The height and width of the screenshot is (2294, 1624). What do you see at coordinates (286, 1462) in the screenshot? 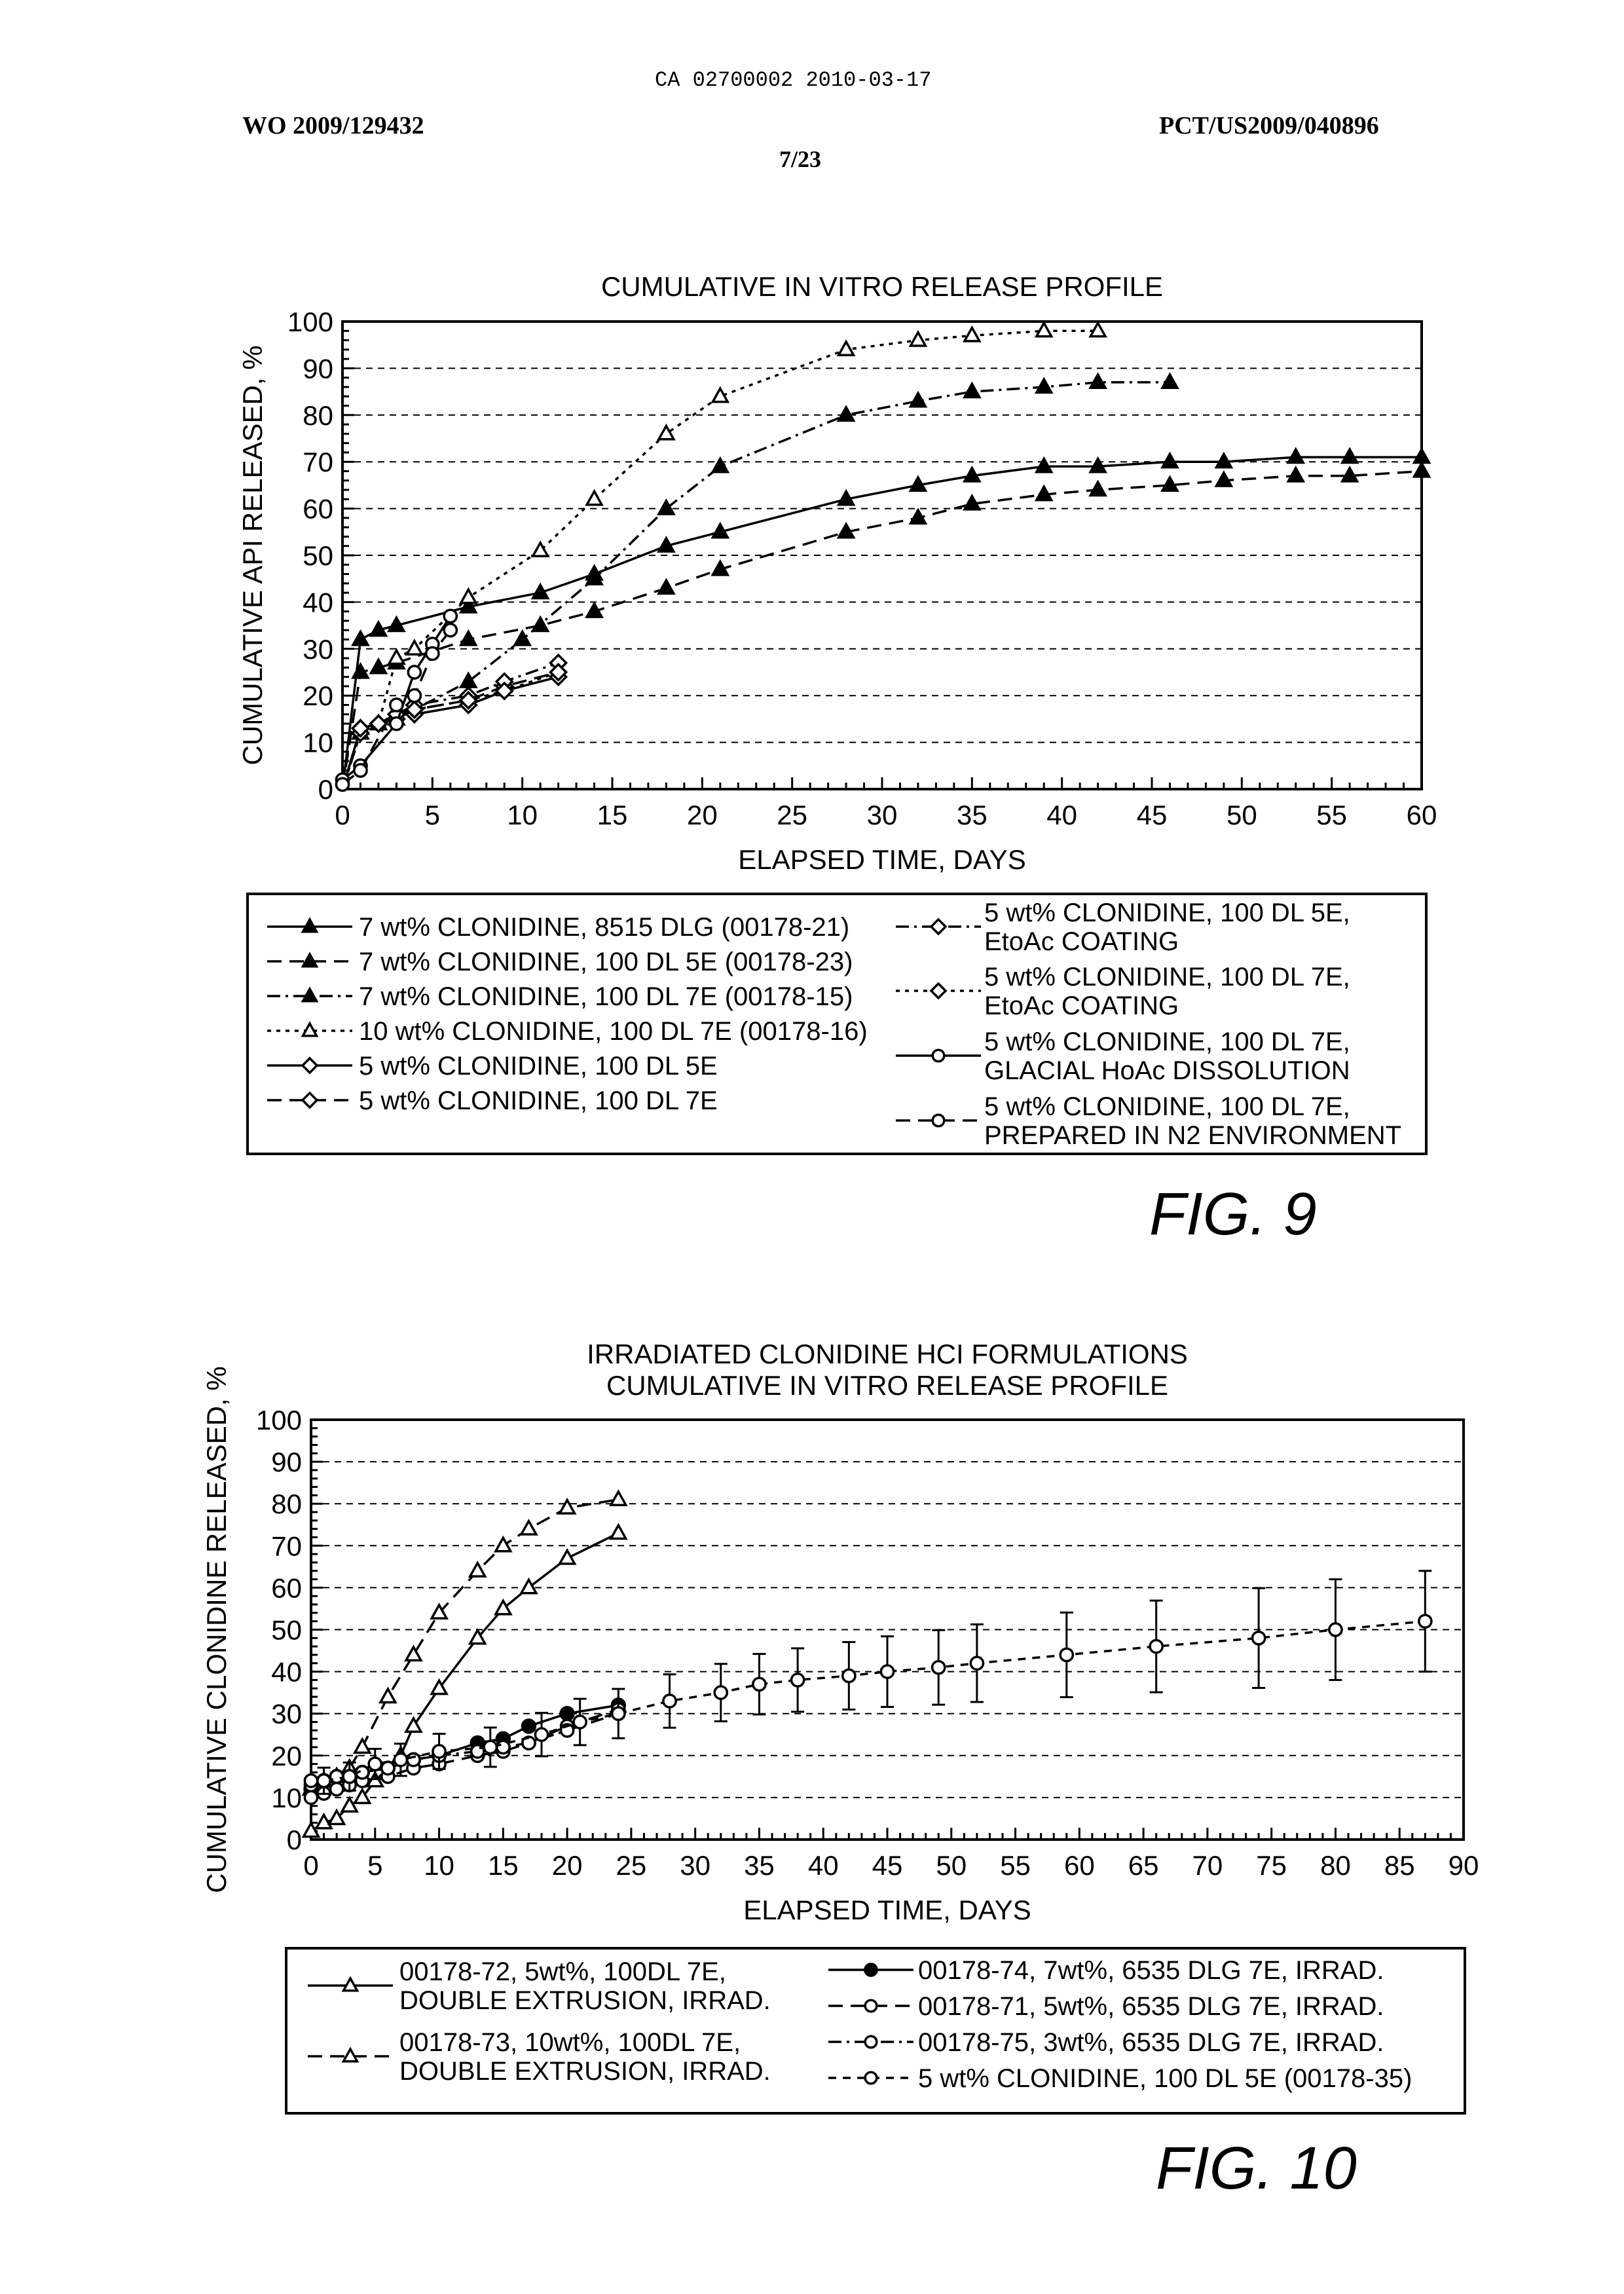
I see `y-tick-label: 90` at bounding box center [286, 1462].